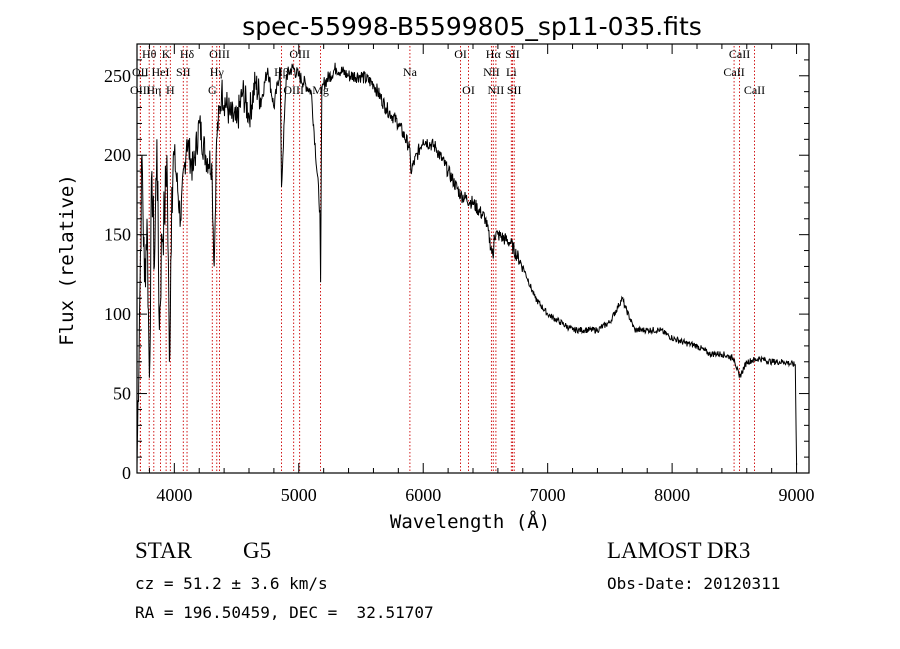  Describe the element at coordinates (284, 612) in the screenshot. I see `coordinates: RA = 196.50459, DEC = 32.51707` at that location.